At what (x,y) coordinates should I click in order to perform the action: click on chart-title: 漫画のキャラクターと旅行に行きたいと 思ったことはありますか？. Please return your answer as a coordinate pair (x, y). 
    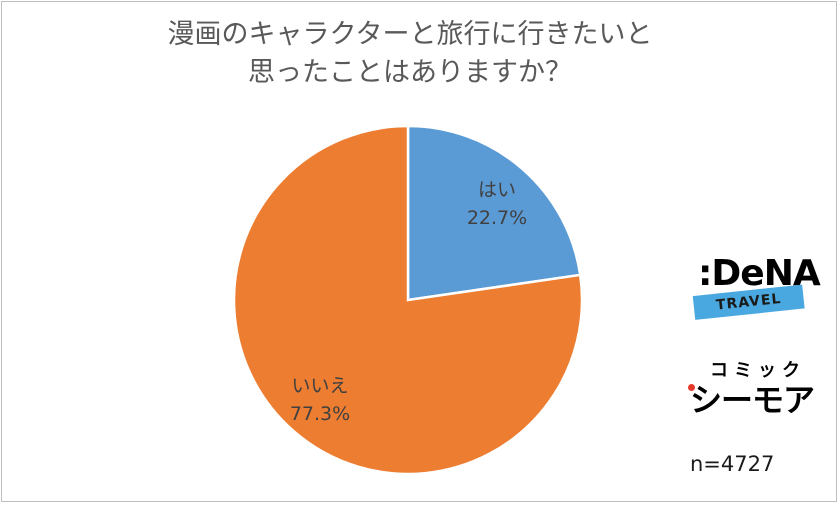
    Looking at the image, I should click on (410, 54).